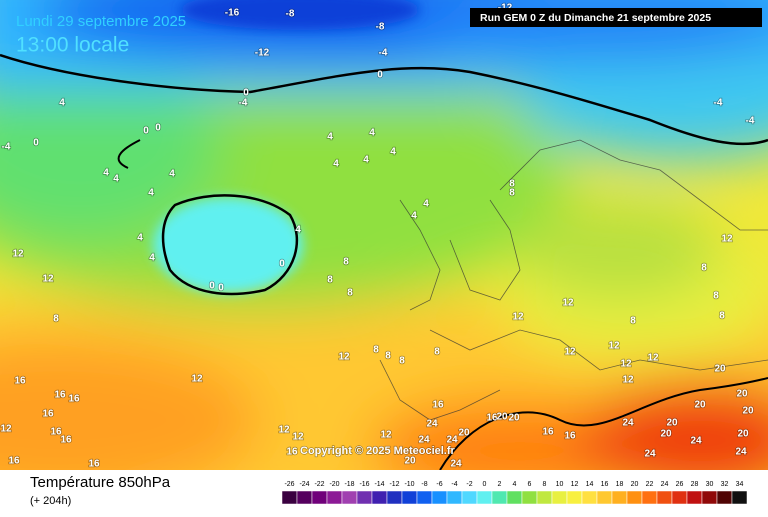 This screenshot has height=517, width=768. Describe the element at coordinates (100, 482) in the screenshot. I see `legend-title: Température 850hPa` at that location.